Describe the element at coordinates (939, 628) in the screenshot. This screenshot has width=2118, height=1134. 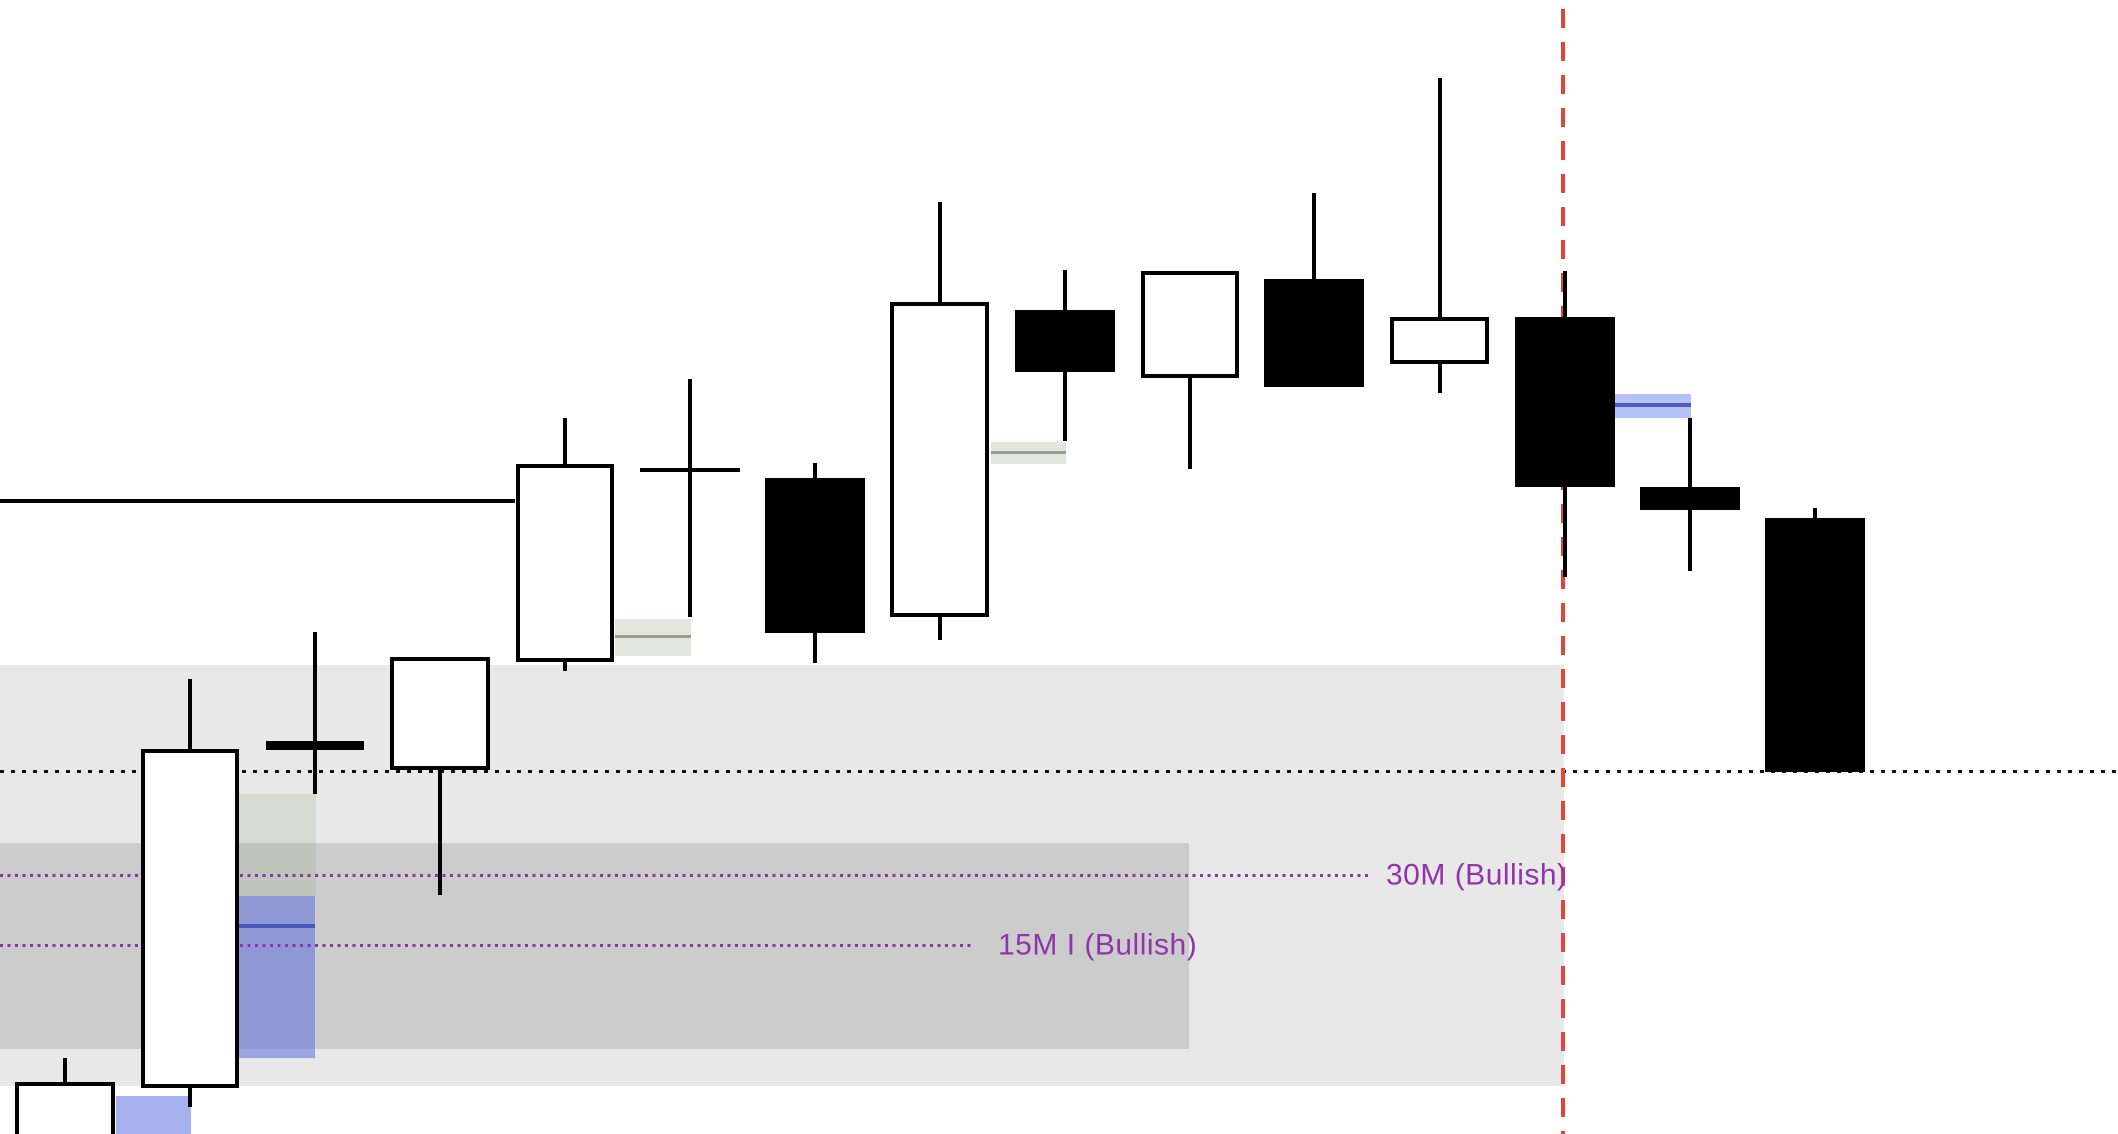
I see `candle-8-lower-wick` at that location.